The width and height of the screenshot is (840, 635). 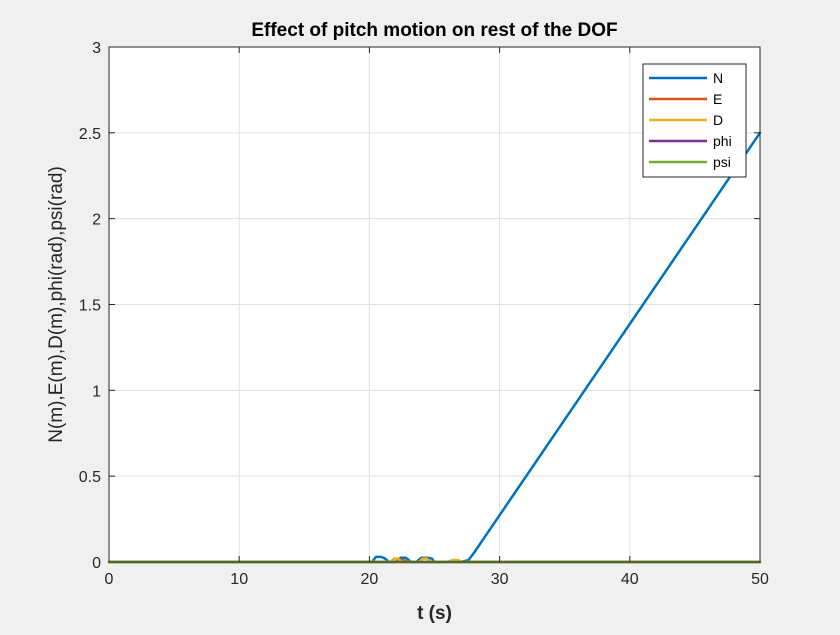 I want to click on legend-label: N, so click(x=718, y=78).